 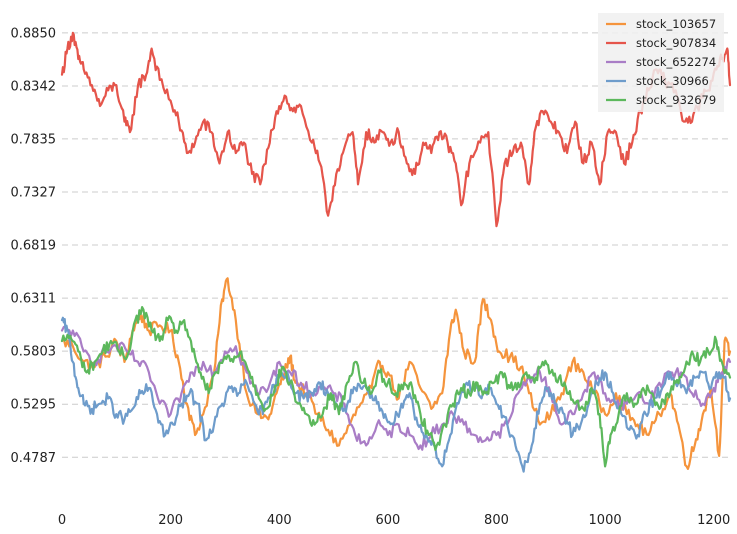 I want to click on y-tick-label: 0.8342, so click(x=34, y=86).